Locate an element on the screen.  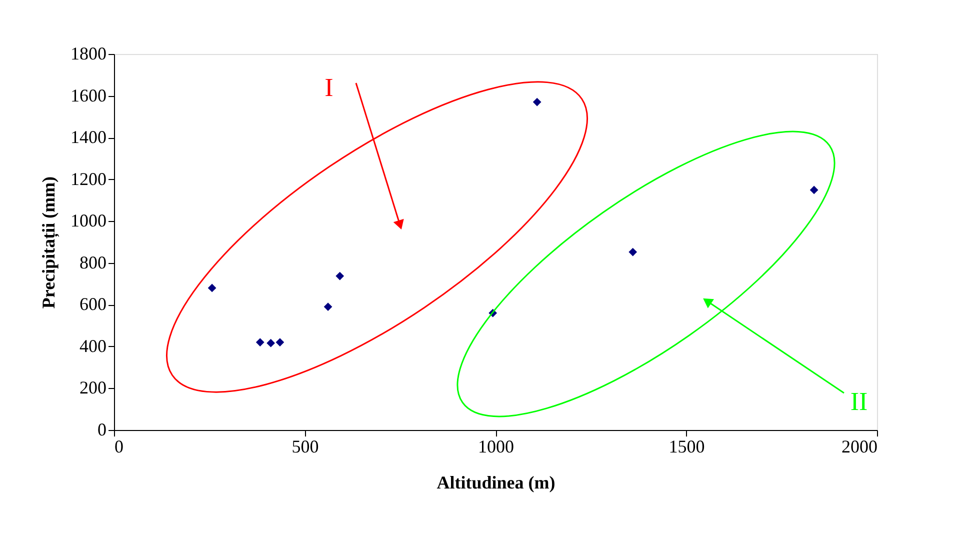
y-tick-label: 200 is located at coordinates (93, 388).